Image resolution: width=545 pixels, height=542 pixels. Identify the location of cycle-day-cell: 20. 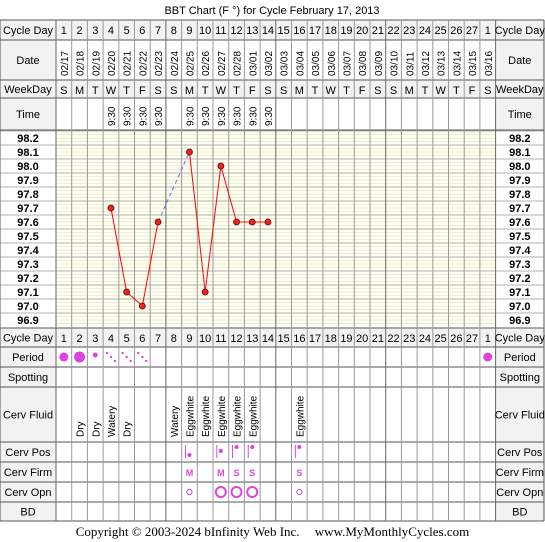
(362, 31).